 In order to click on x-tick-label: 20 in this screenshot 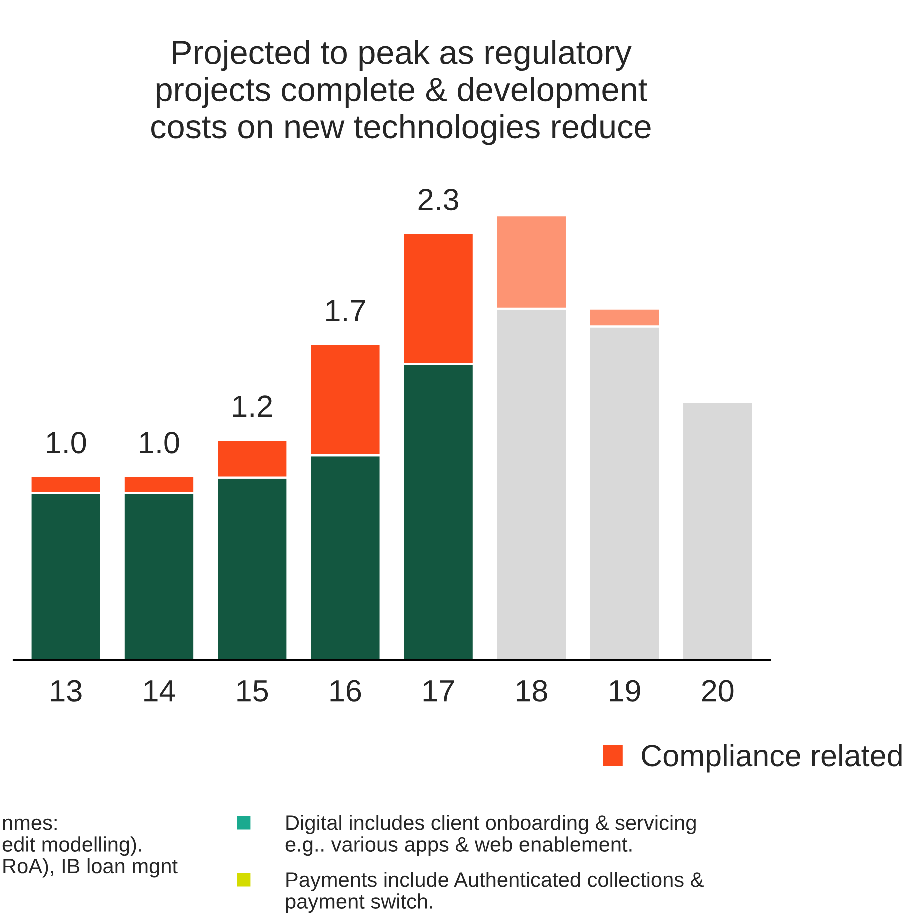, I will do `click(718, 691)`.